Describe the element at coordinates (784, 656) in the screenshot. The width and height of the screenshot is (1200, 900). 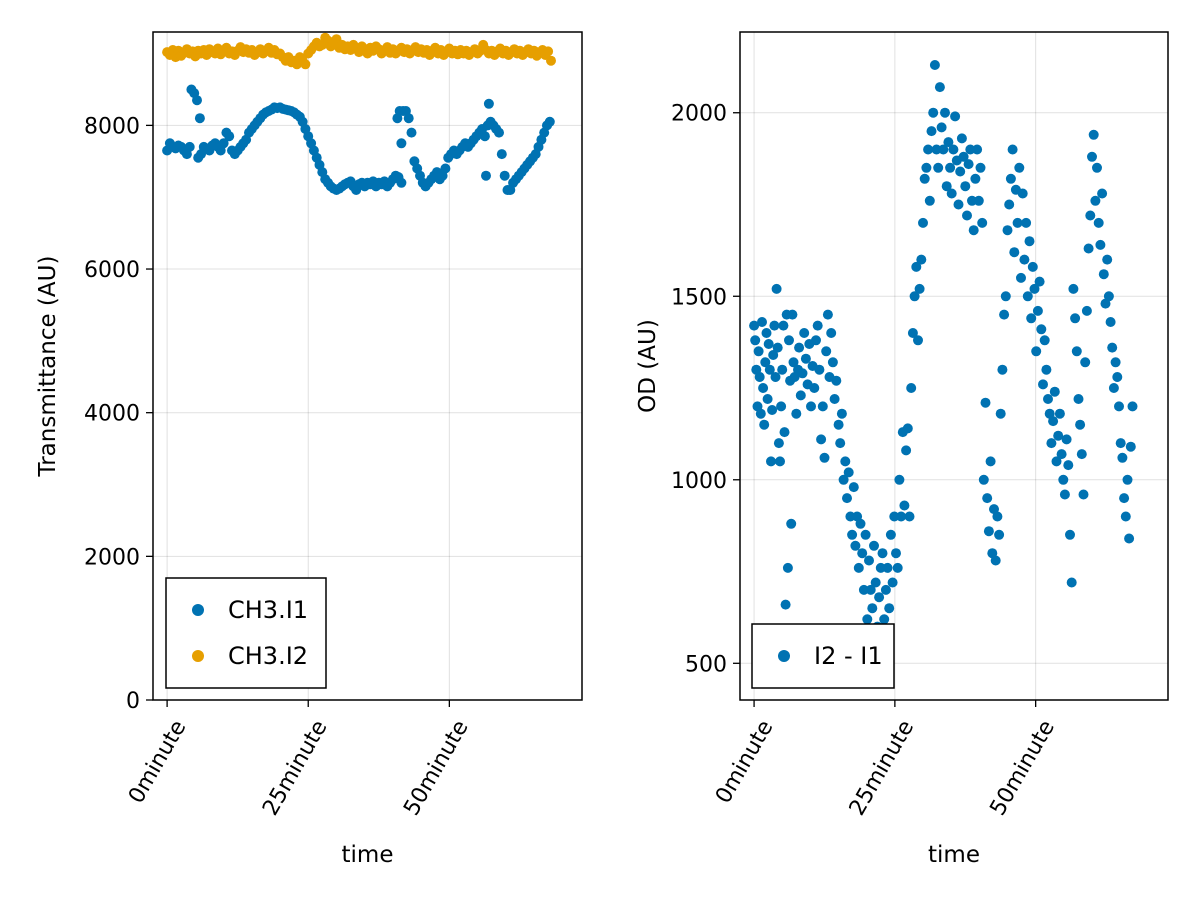
I see `legend-marker` at that location.